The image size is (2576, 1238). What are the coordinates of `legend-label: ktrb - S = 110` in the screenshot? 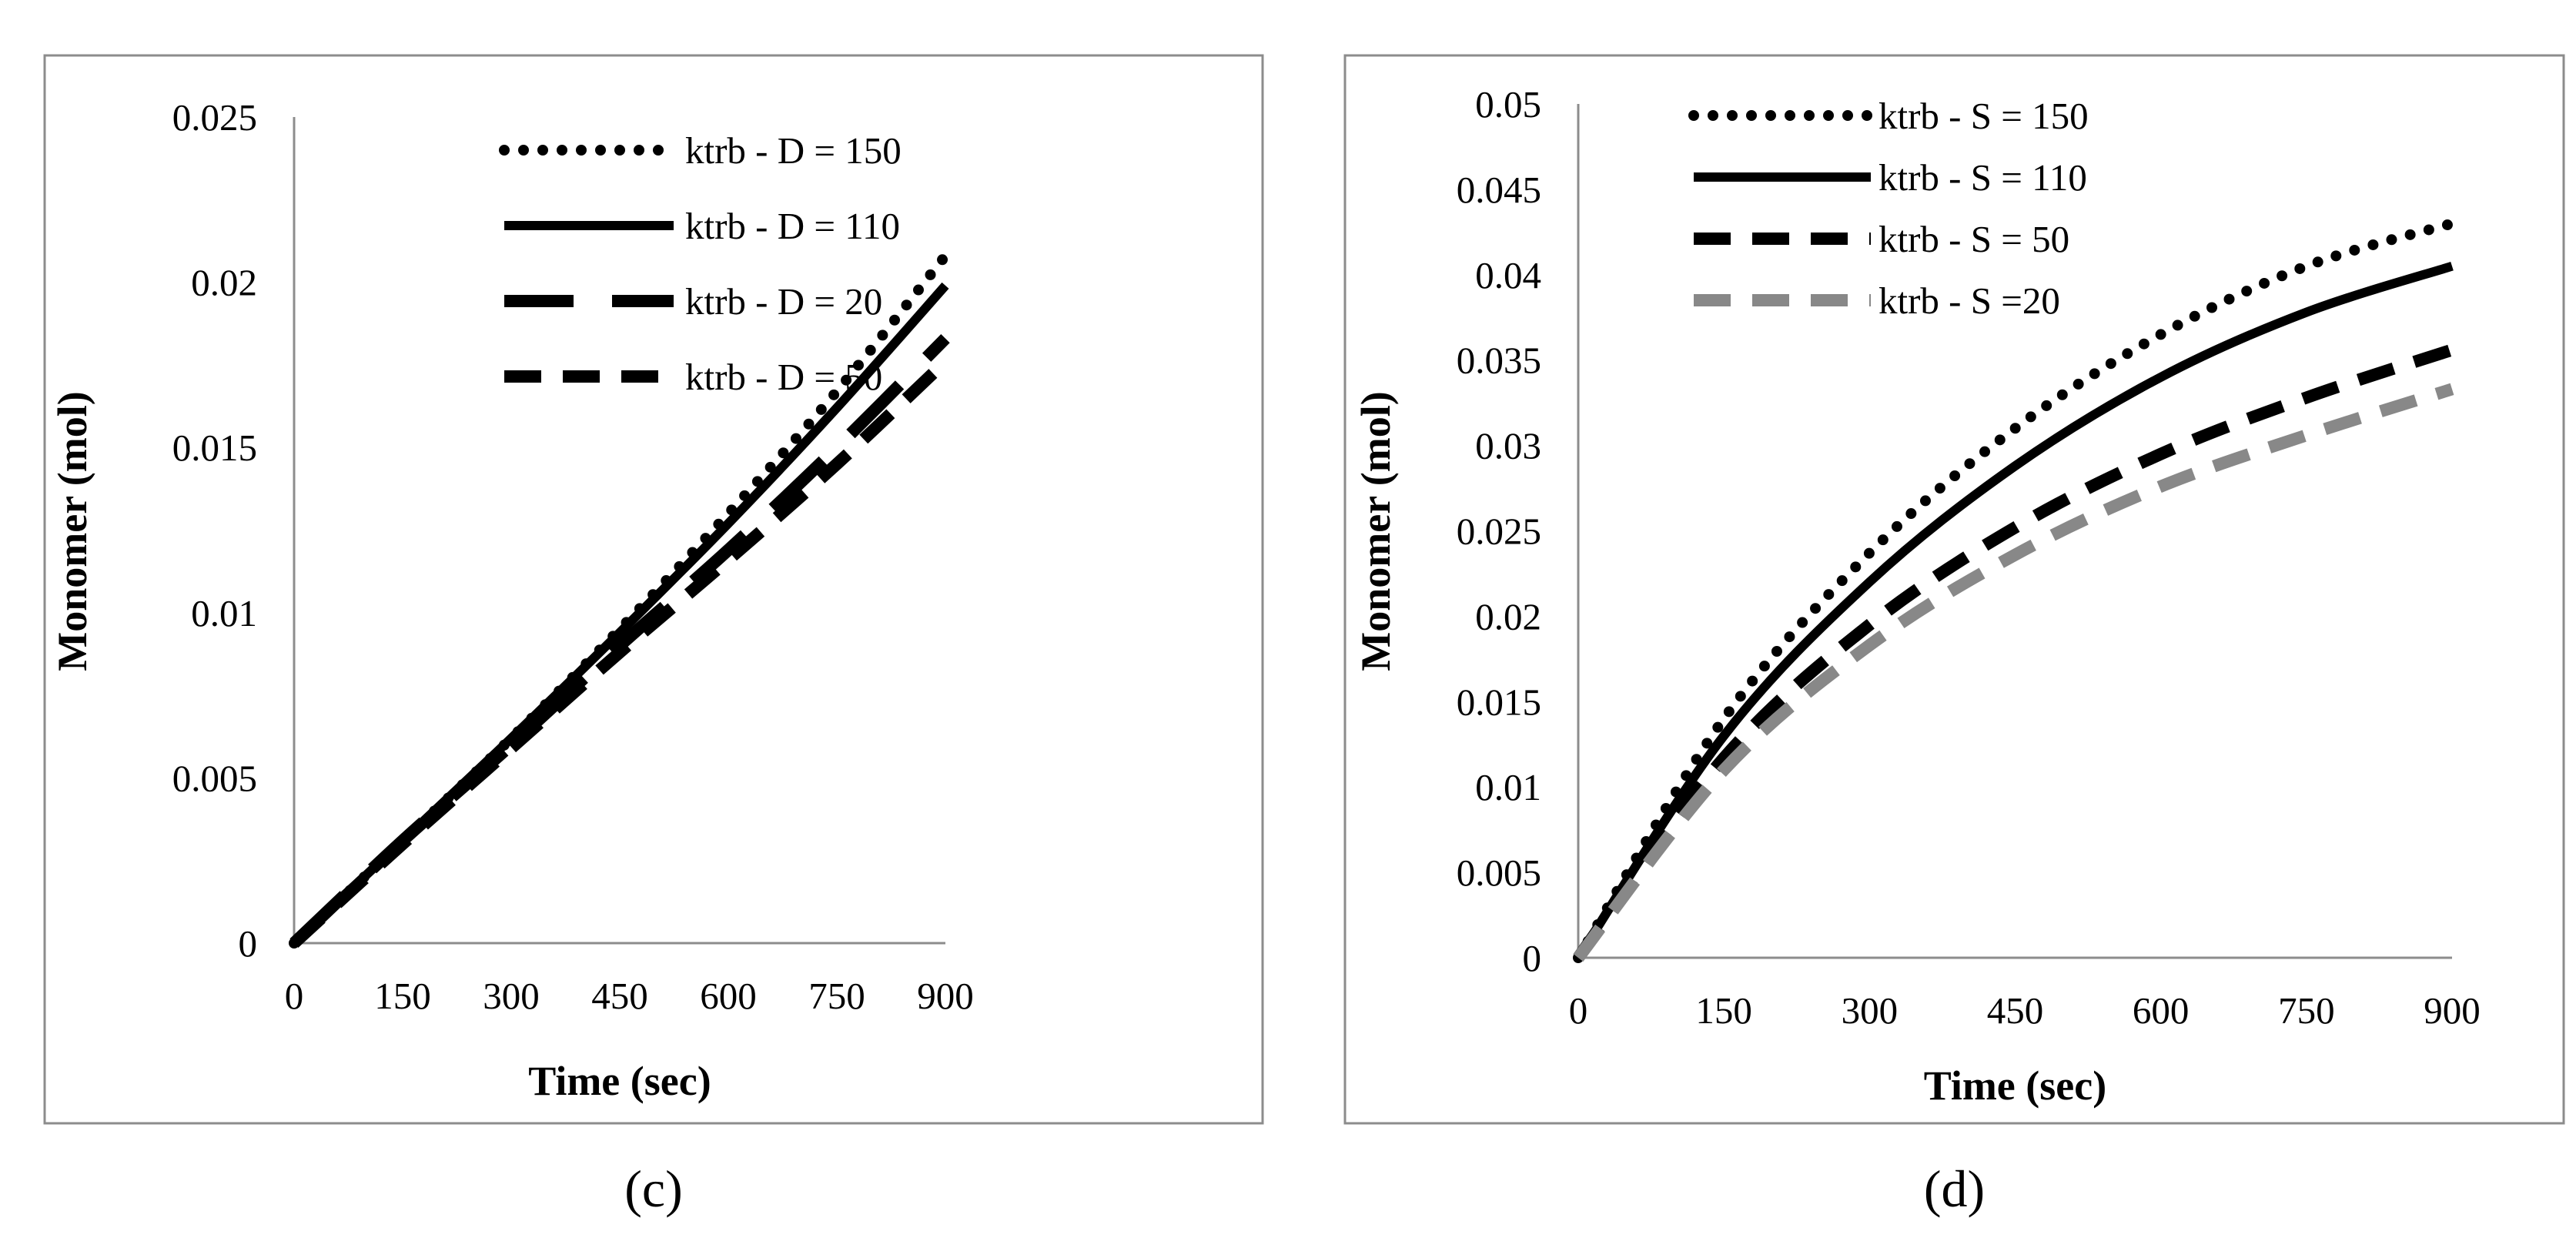 It's located at (1983, 177).